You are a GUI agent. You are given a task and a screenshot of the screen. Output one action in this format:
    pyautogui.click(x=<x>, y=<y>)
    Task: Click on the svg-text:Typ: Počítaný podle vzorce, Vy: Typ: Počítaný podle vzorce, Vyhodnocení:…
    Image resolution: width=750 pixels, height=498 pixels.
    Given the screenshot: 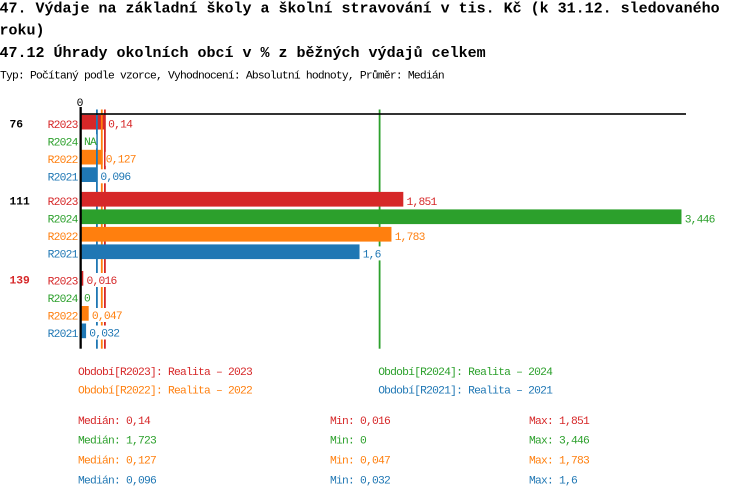 What is the action you would take?
    pyautogui.click(x=222, y=75)
    